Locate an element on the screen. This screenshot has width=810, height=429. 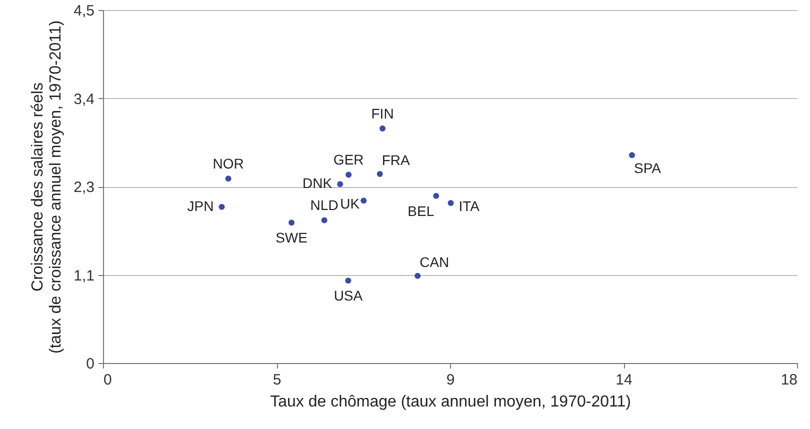
x-tick-label: 9 is located at coordinates (450, 380).